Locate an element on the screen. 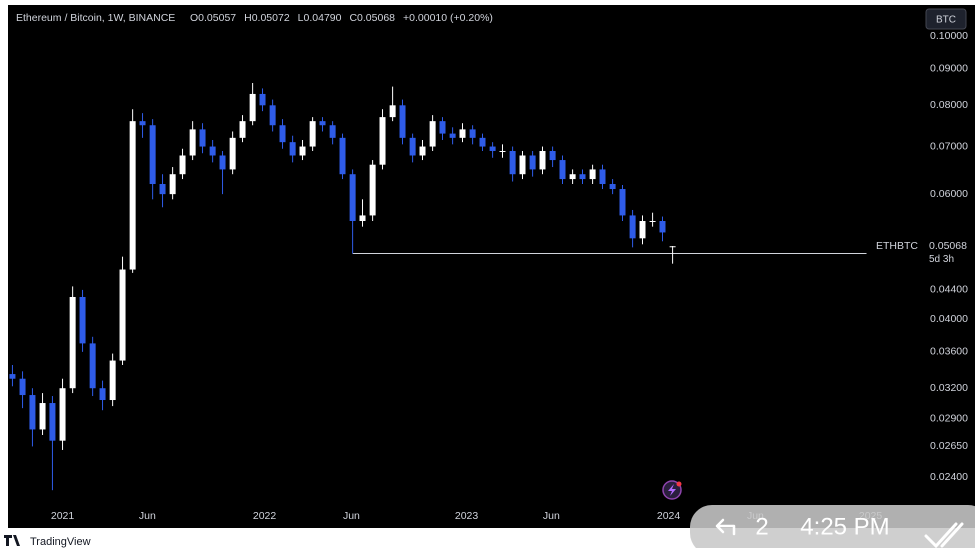  currency-label: BTC is located at coordinates (946, 20).